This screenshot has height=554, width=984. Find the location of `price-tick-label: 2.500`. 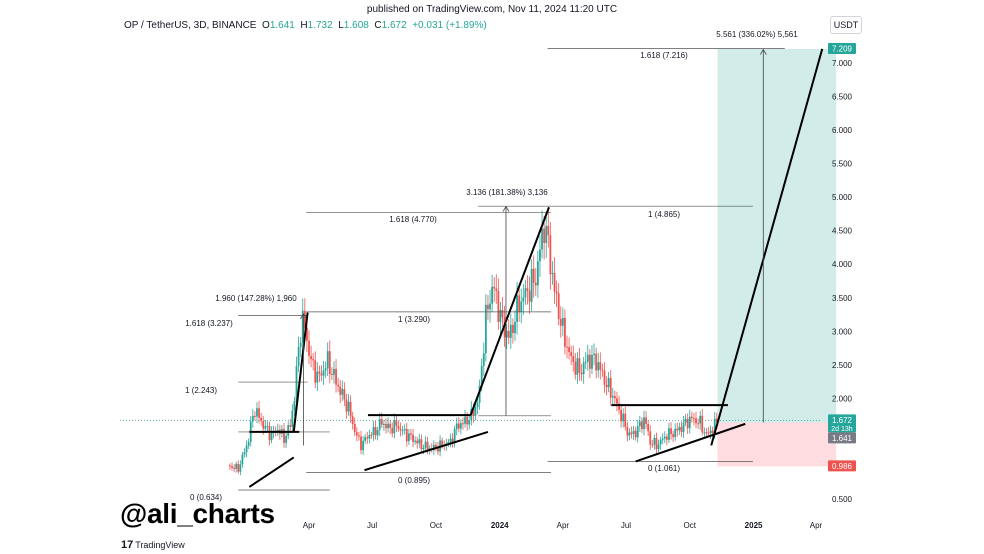

price-tick-label: 2.500 is located at coordinates (842, 365).